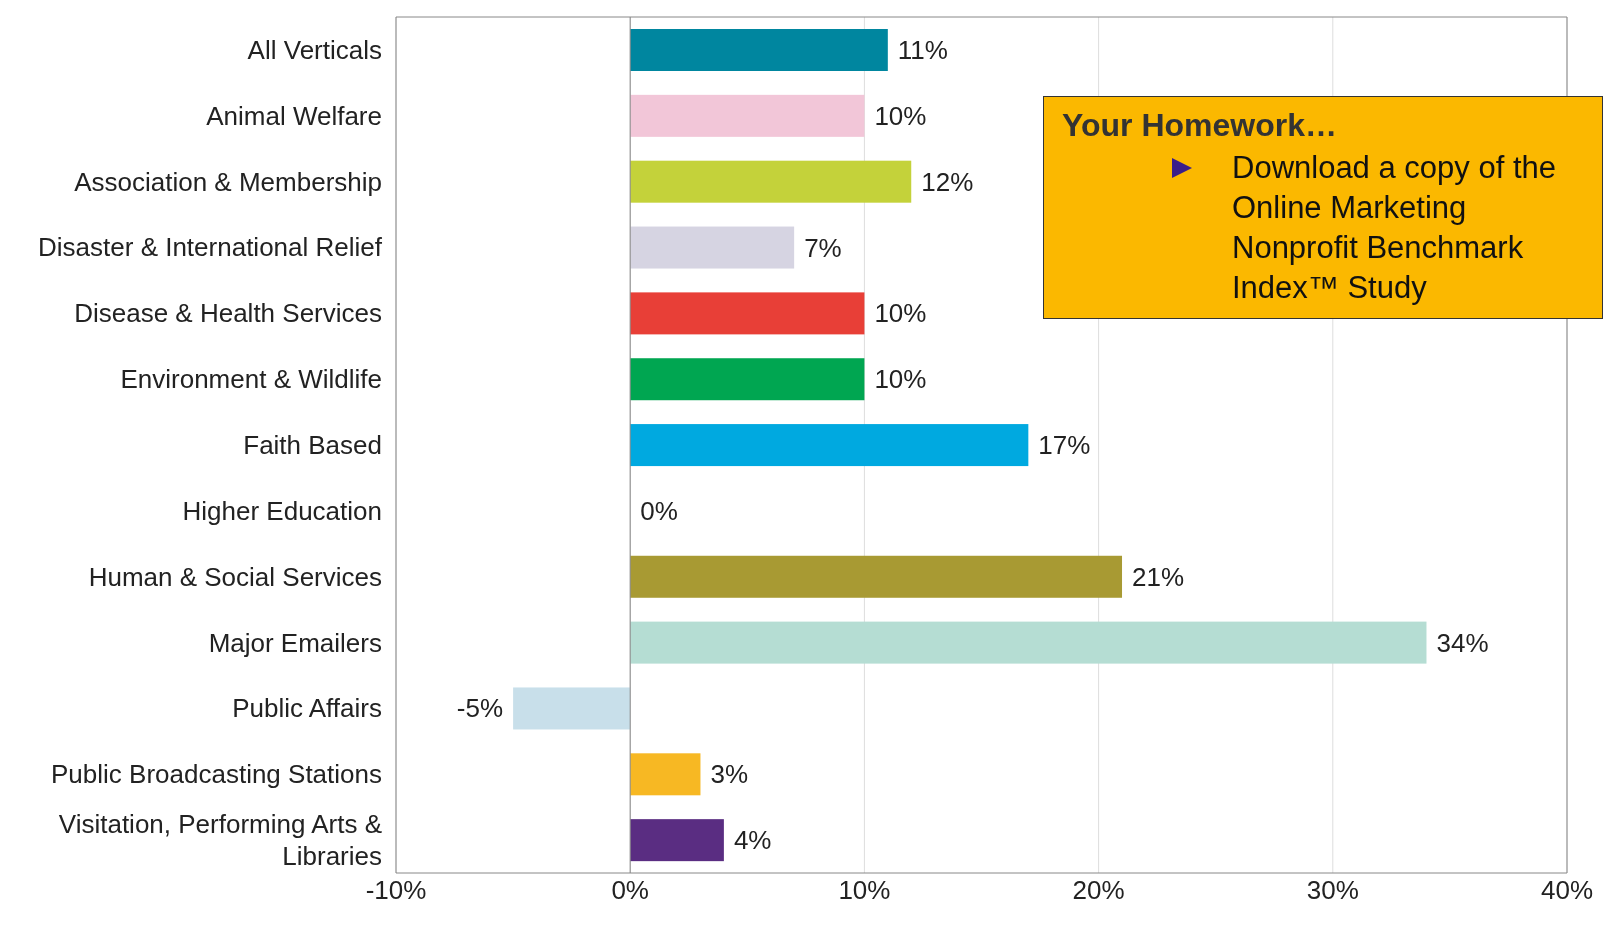  What do you see at coordinates (1064, 445) in the screenshot?
I see `data-label: 17%` at bounding box center [1064, 445].